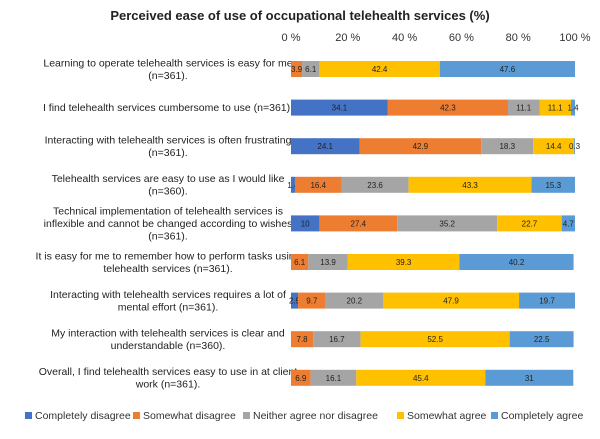  I want to click on data-label: 7.8, so click(303, 339).